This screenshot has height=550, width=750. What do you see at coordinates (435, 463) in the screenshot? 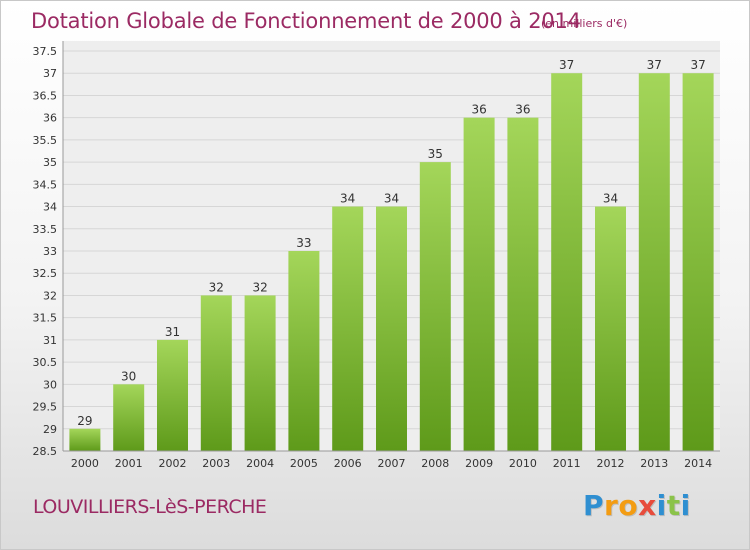
I see `x-tick-label: 2008` at bounding box center [435, 463].